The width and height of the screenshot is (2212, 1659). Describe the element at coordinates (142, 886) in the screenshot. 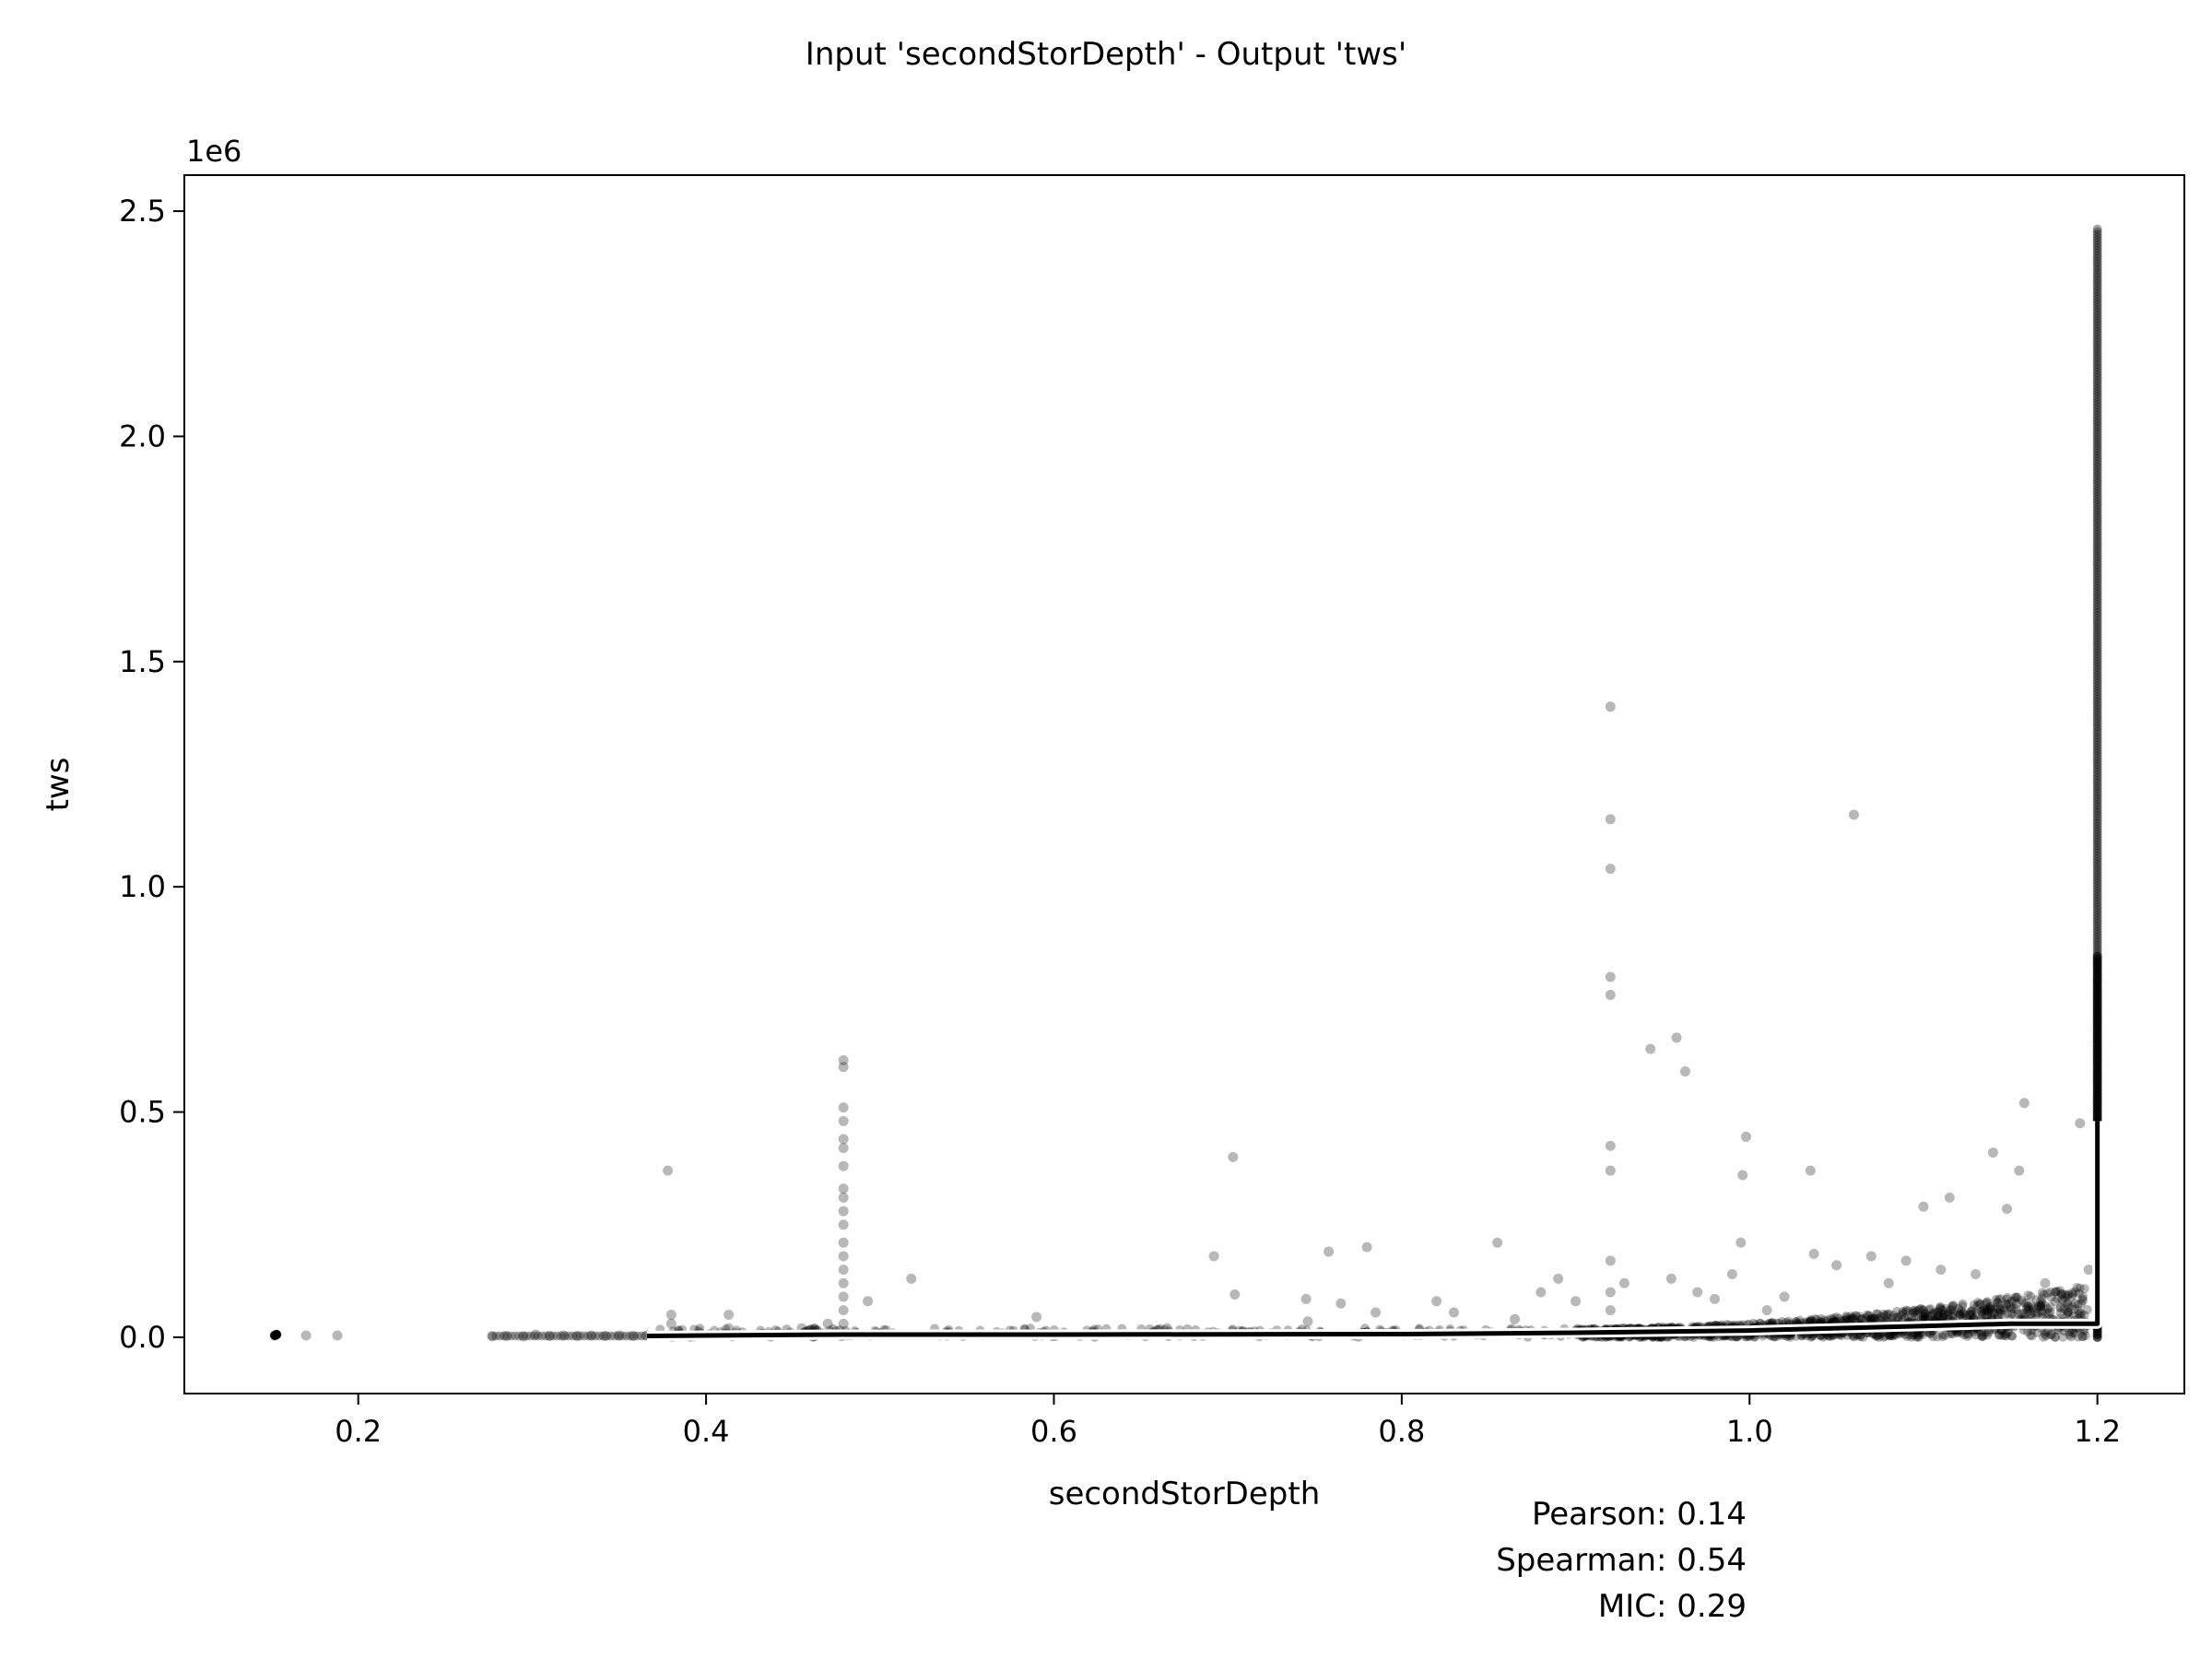

I see `y-tick-label: 1.0` at that location.